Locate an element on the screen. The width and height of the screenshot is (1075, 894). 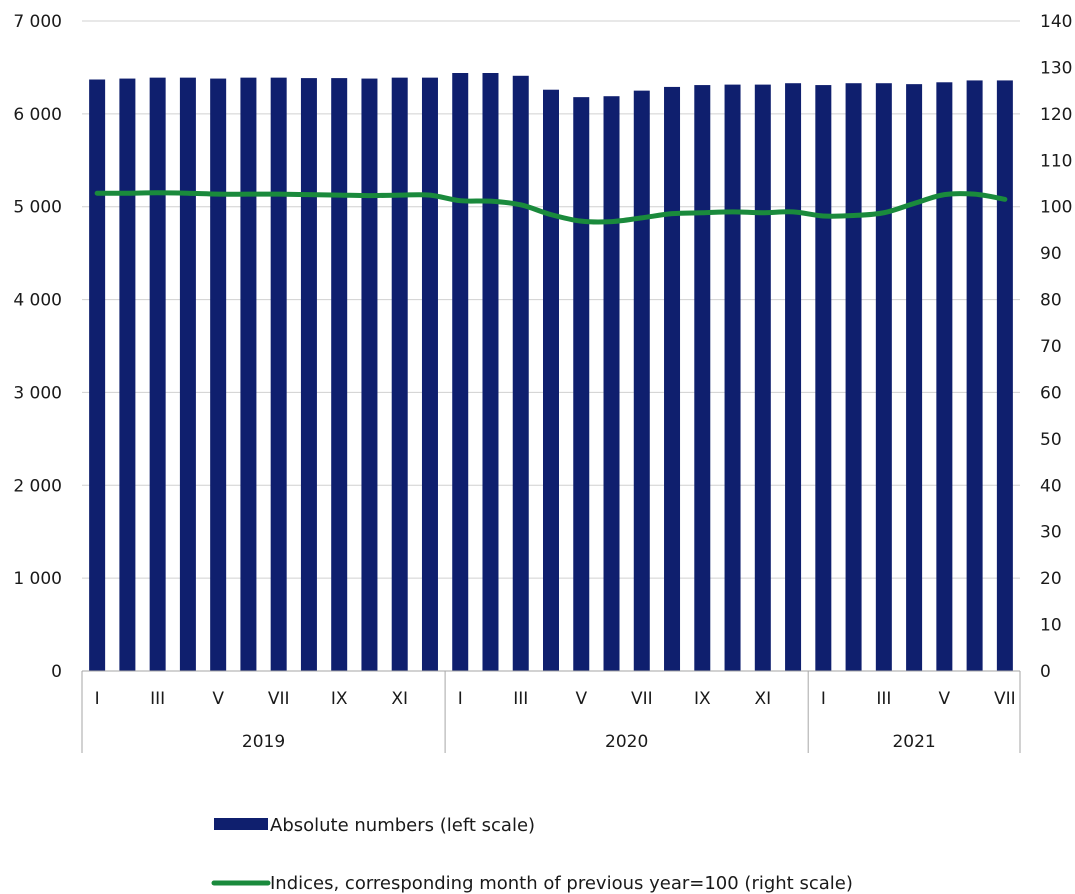
right-y-tick-label: 10 is located at coordinates (1051, 626).